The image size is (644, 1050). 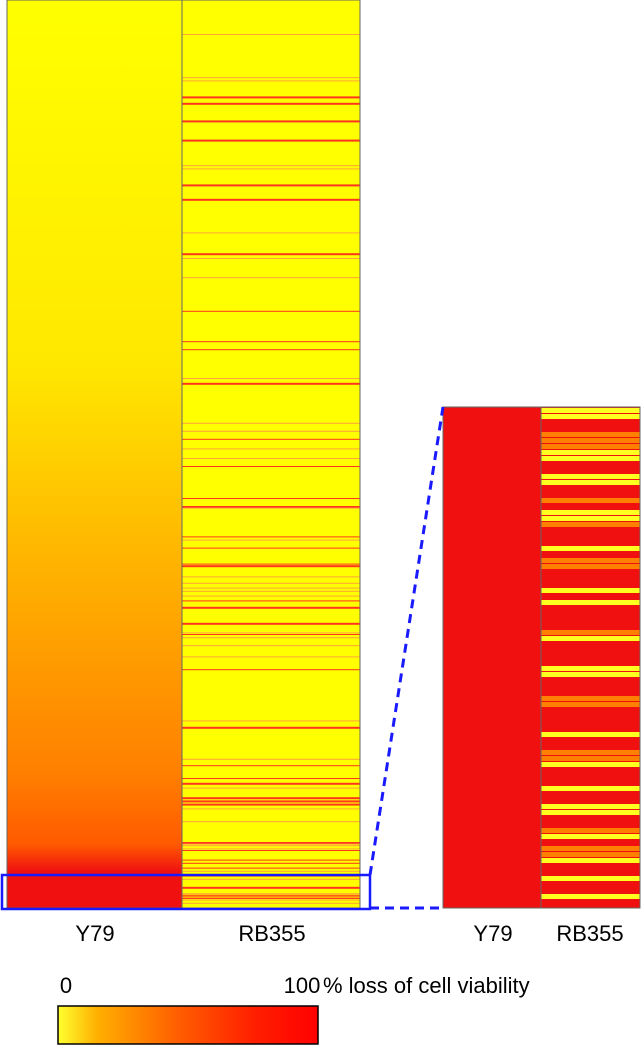 I want to click on colorbar-min: 0, so click(x=66, y=985).